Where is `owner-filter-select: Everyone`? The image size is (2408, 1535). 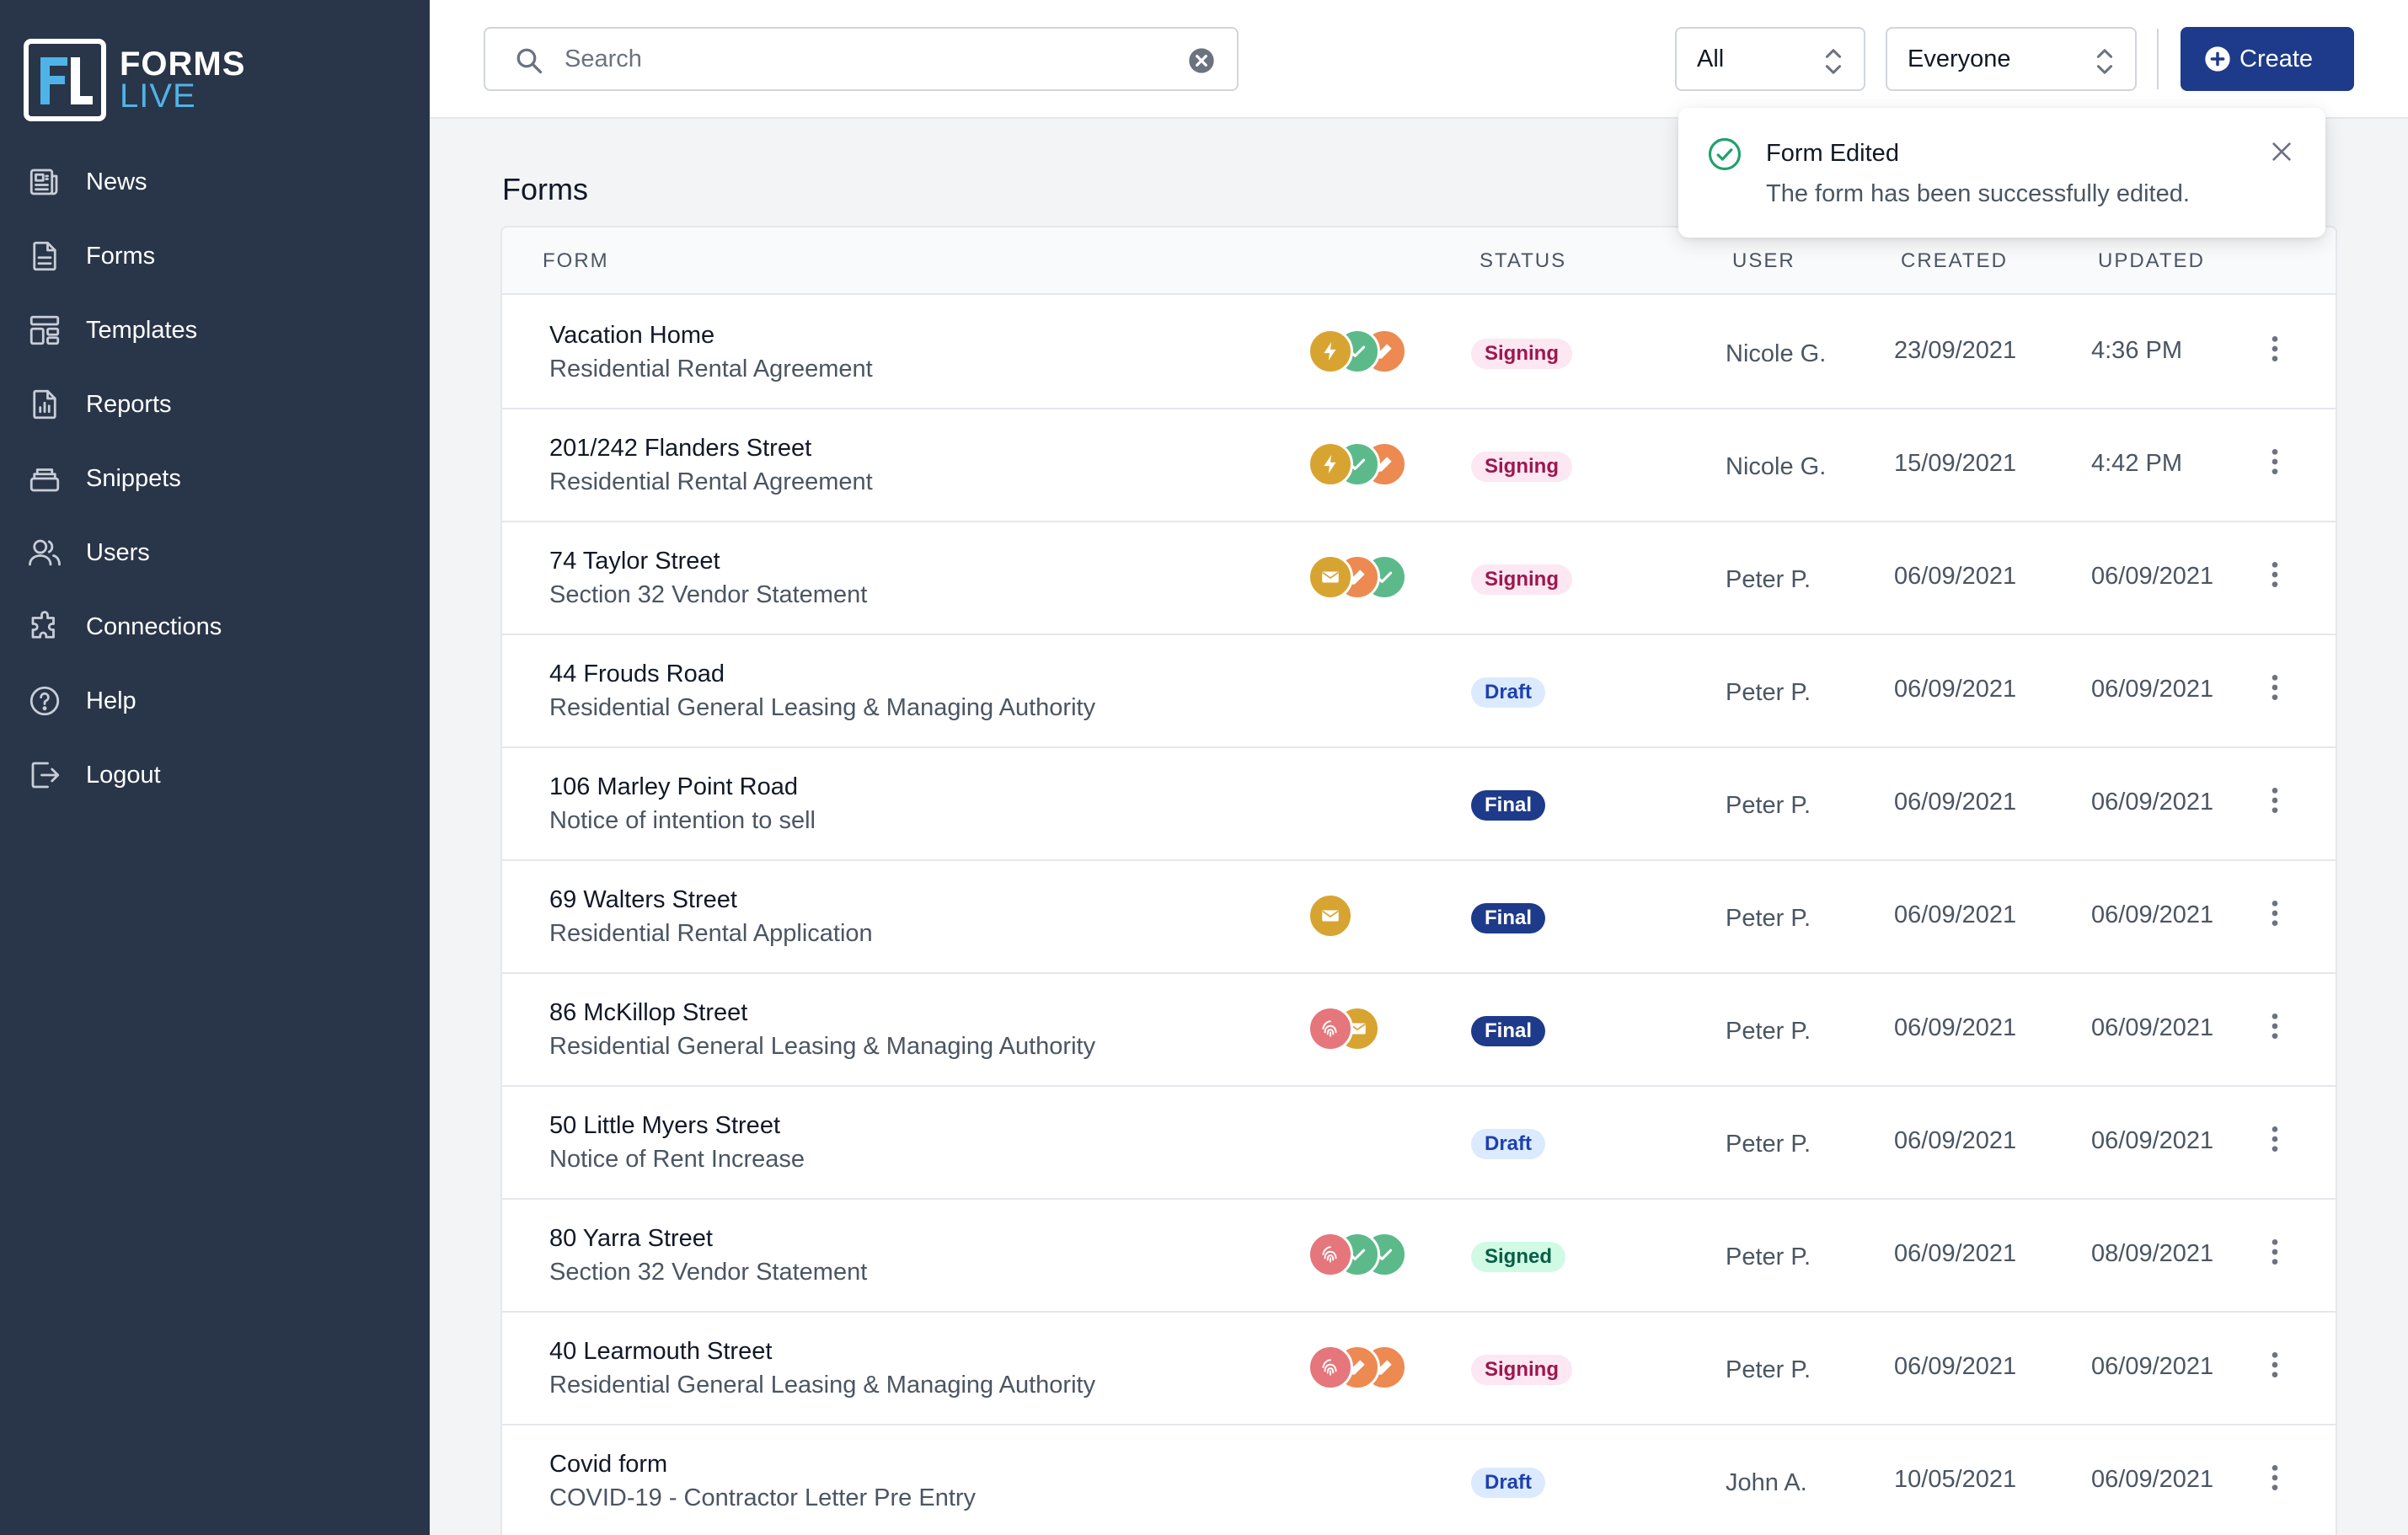 owner-filter-select: Everyone is located at coordinates (2011, 59).